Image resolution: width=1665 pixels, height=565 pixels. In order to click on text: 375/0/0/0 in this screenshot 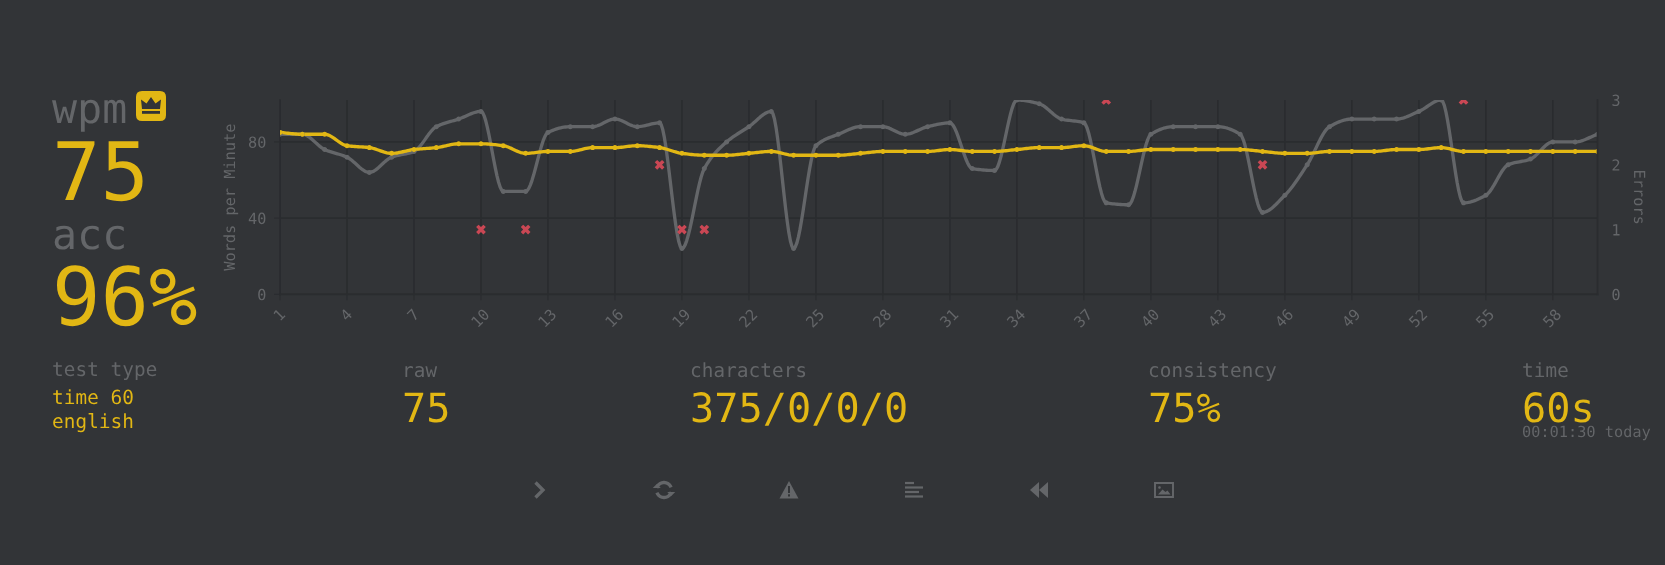, I will do `click(799, 409)`.